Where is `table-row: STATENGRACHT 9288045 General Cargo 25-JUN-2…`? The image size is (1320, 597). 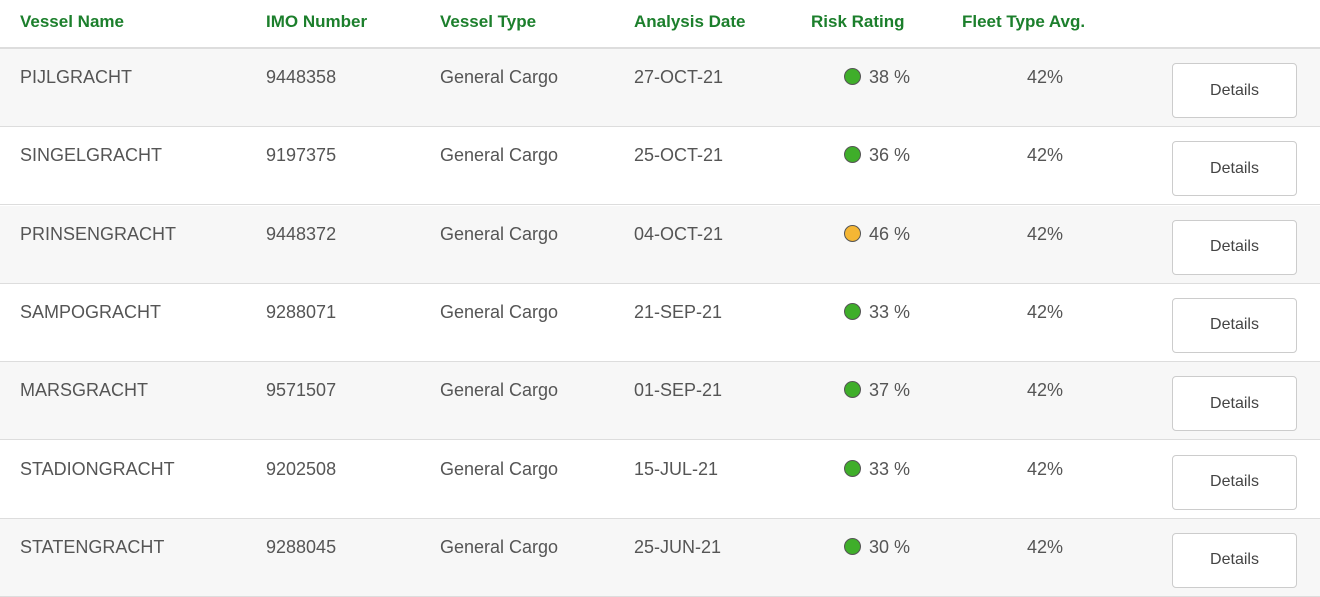 table-row: STATENGRACHT 9288045 General Cargo 25-JUN-2… is located at coordinates (660, 557).